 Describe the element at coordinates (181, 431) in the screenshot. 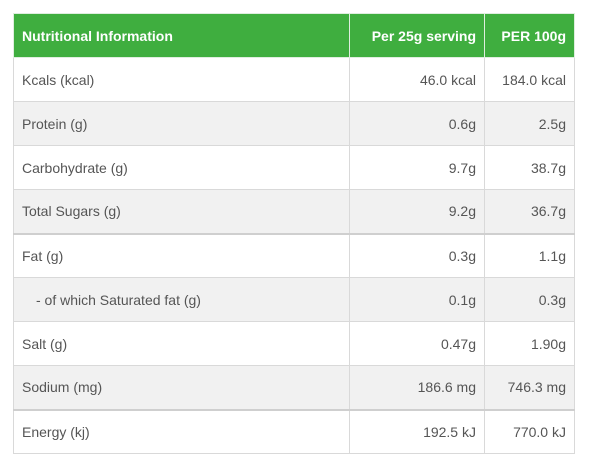

I see `row-label: Energy (kj)` at that location.